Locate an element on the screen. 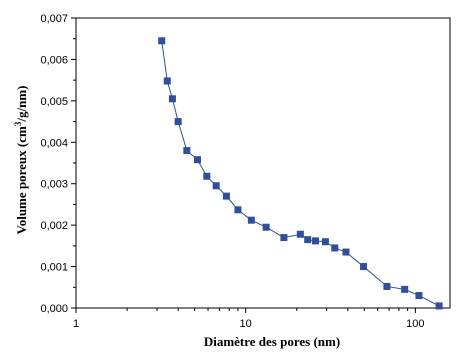 This screenshot has height=354, width=464. x-tick-label: 10 is located at coordinates (246, 324).